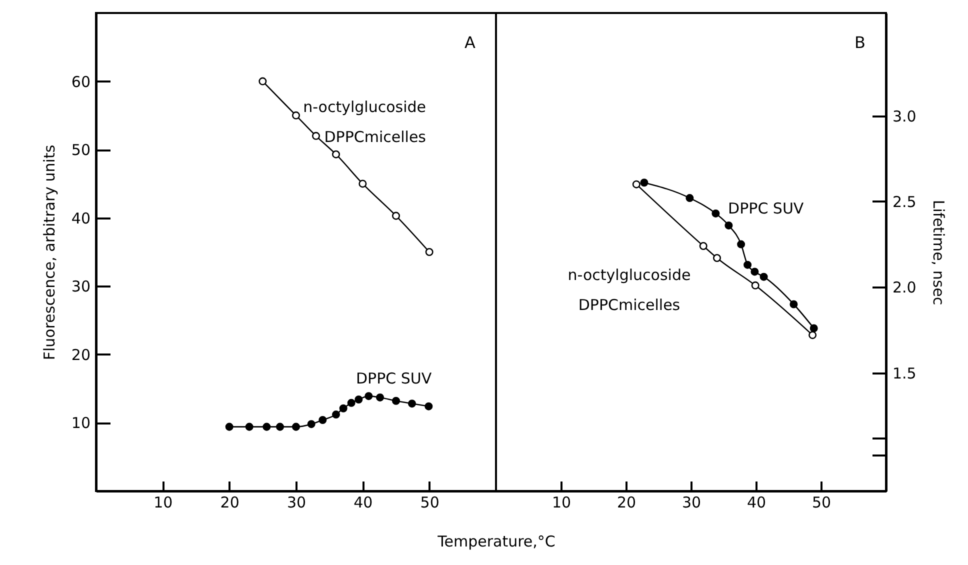  What do you see at coordinates (904, 287) in the screenshot?
I see `y2-tick-label: 2.0` at bounding box center [904, 287].